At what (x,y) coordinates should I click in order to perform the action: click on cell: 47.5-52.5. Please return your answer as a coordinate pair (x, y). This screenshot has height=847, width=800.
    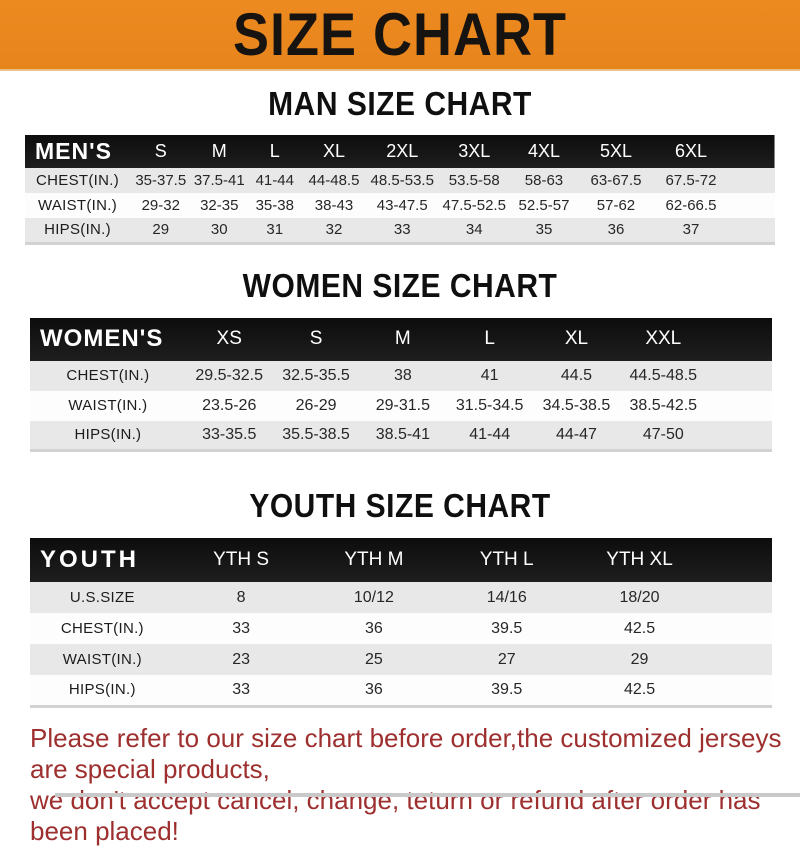
    Looking at the image, I should click on (474, 205).